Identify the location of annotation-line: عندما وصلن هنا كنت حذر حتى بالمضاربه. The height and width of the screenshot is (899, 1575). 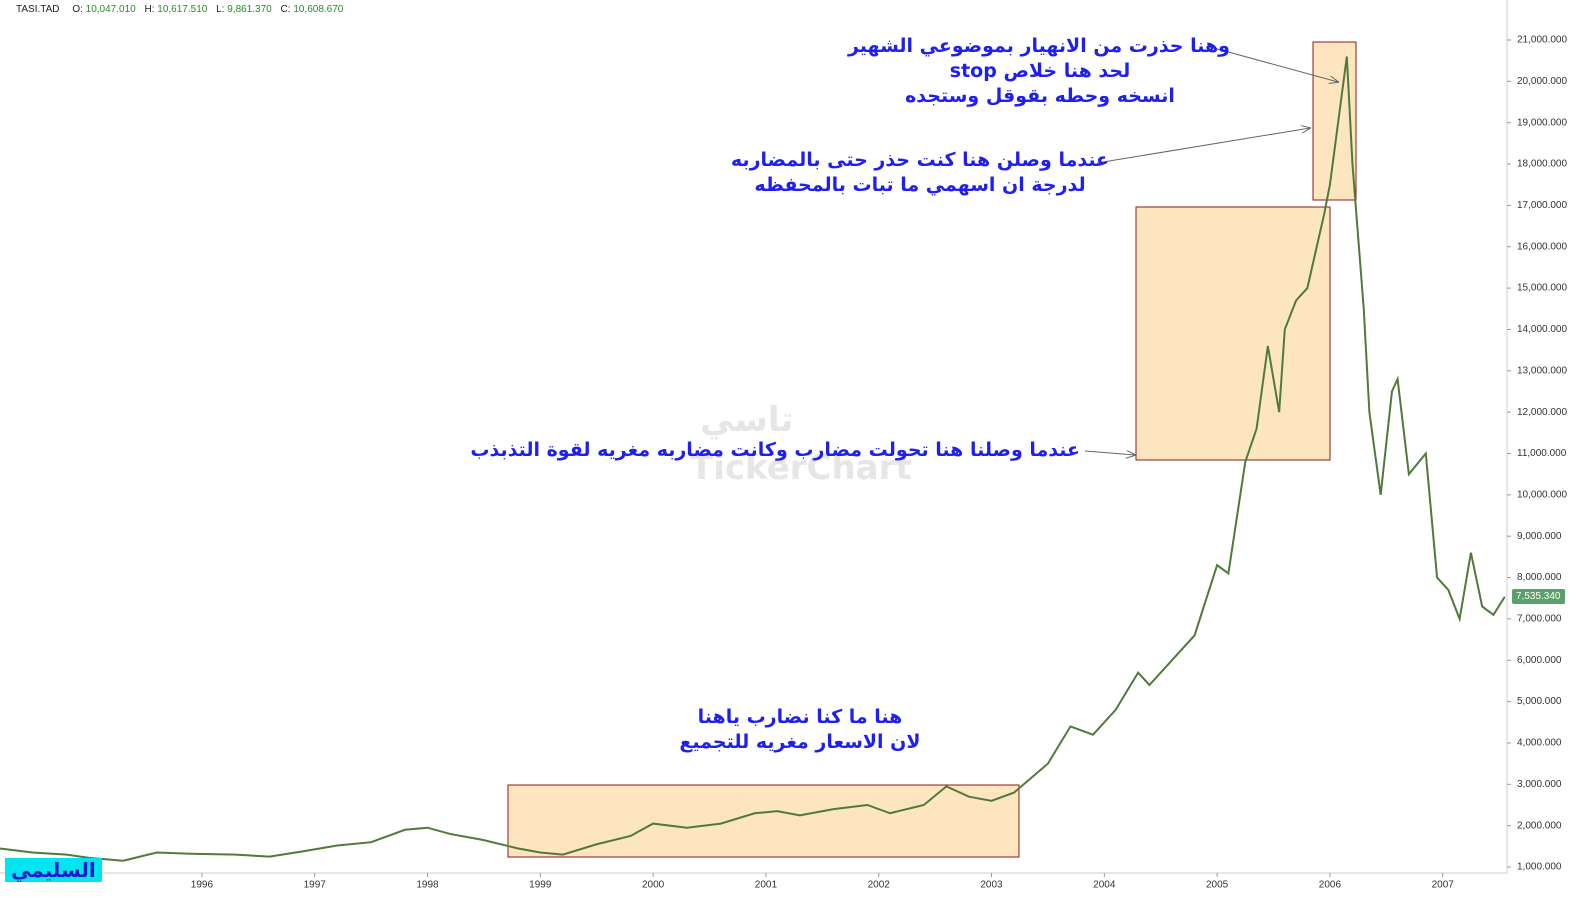
(920, 160).